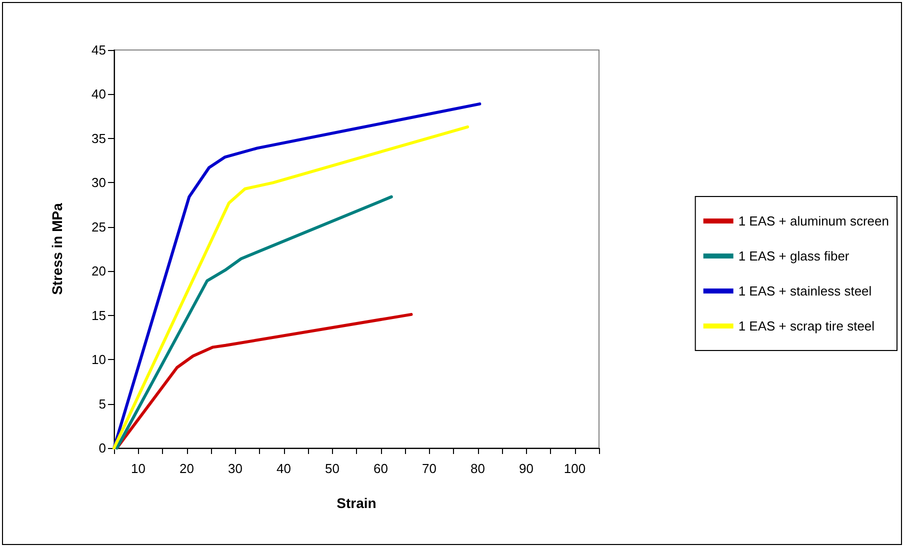 This screenshot has width=906, height=549. What do you see at coordinates (99, 315) in the screenshot?
I see `y-tick-label: 15` at bounding box center [99, 315].